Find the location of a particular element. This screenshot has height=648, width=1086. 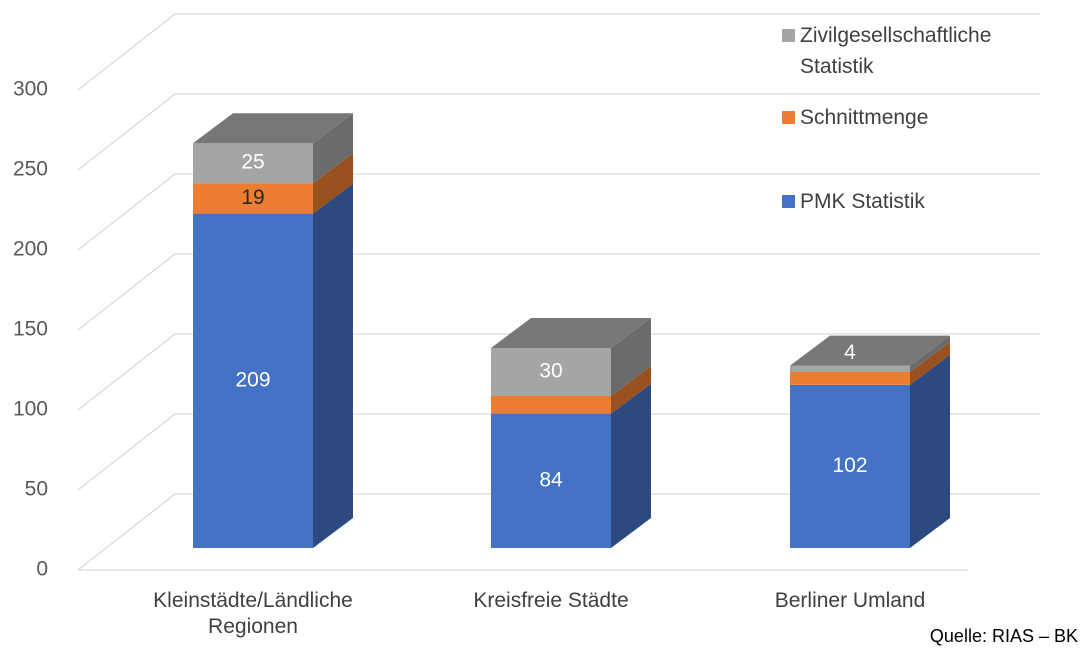

legend-item: Zivilgesellschaftliche Statistik is located at coordinates (922, 51).